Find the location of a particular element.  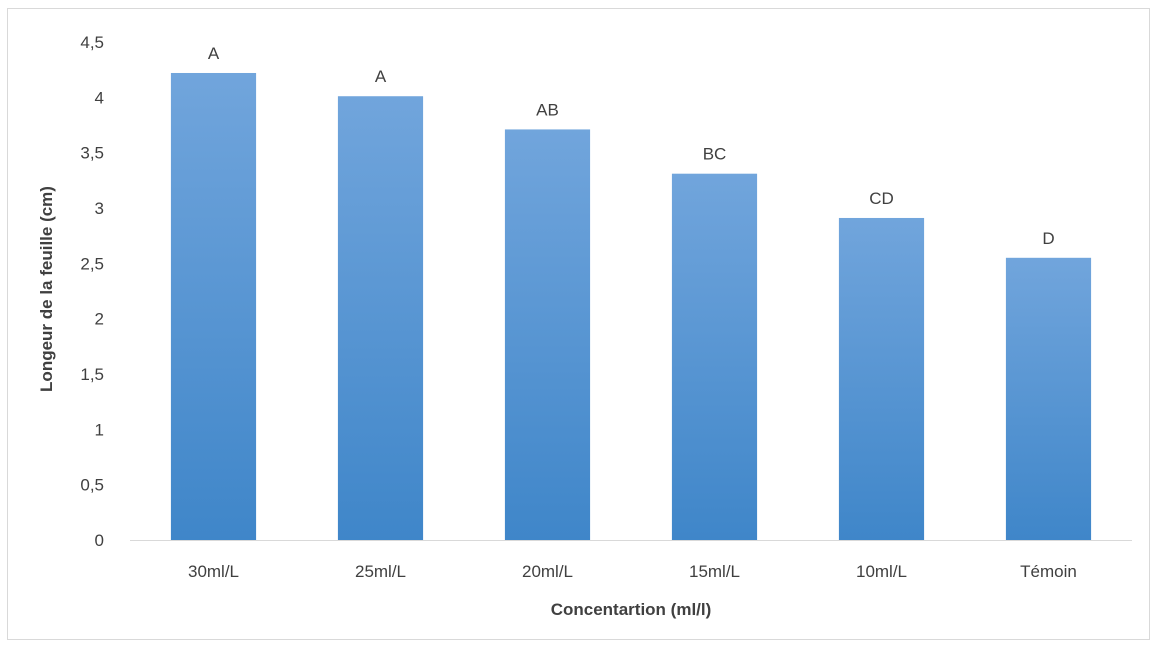

x-tick-label: Témoin is located at coordinates (1048, 571).